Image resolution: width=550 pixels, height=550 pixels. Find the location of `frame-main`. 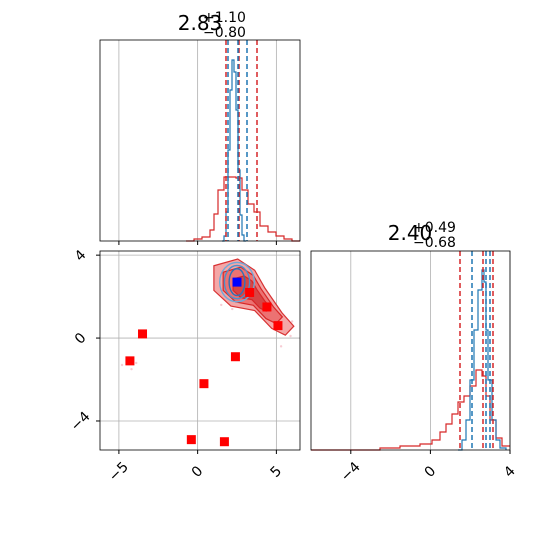

frame-main is located at coordinates (200, 350).